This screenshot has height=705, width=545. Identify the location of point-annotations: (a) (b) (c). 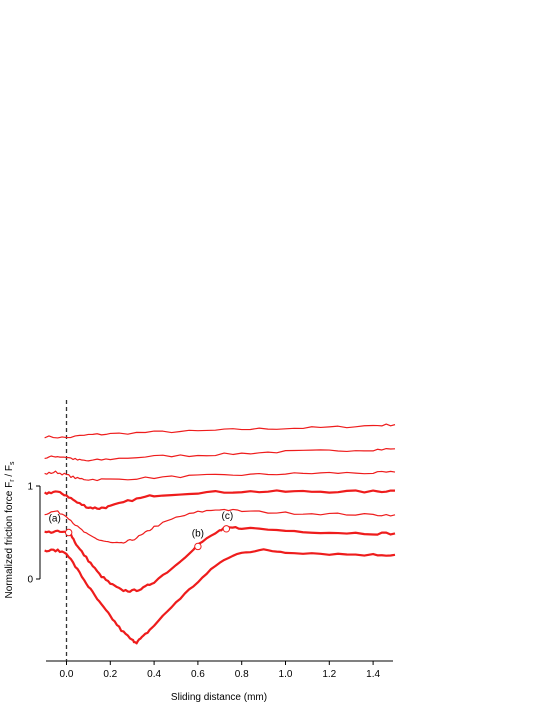
(141, 531).